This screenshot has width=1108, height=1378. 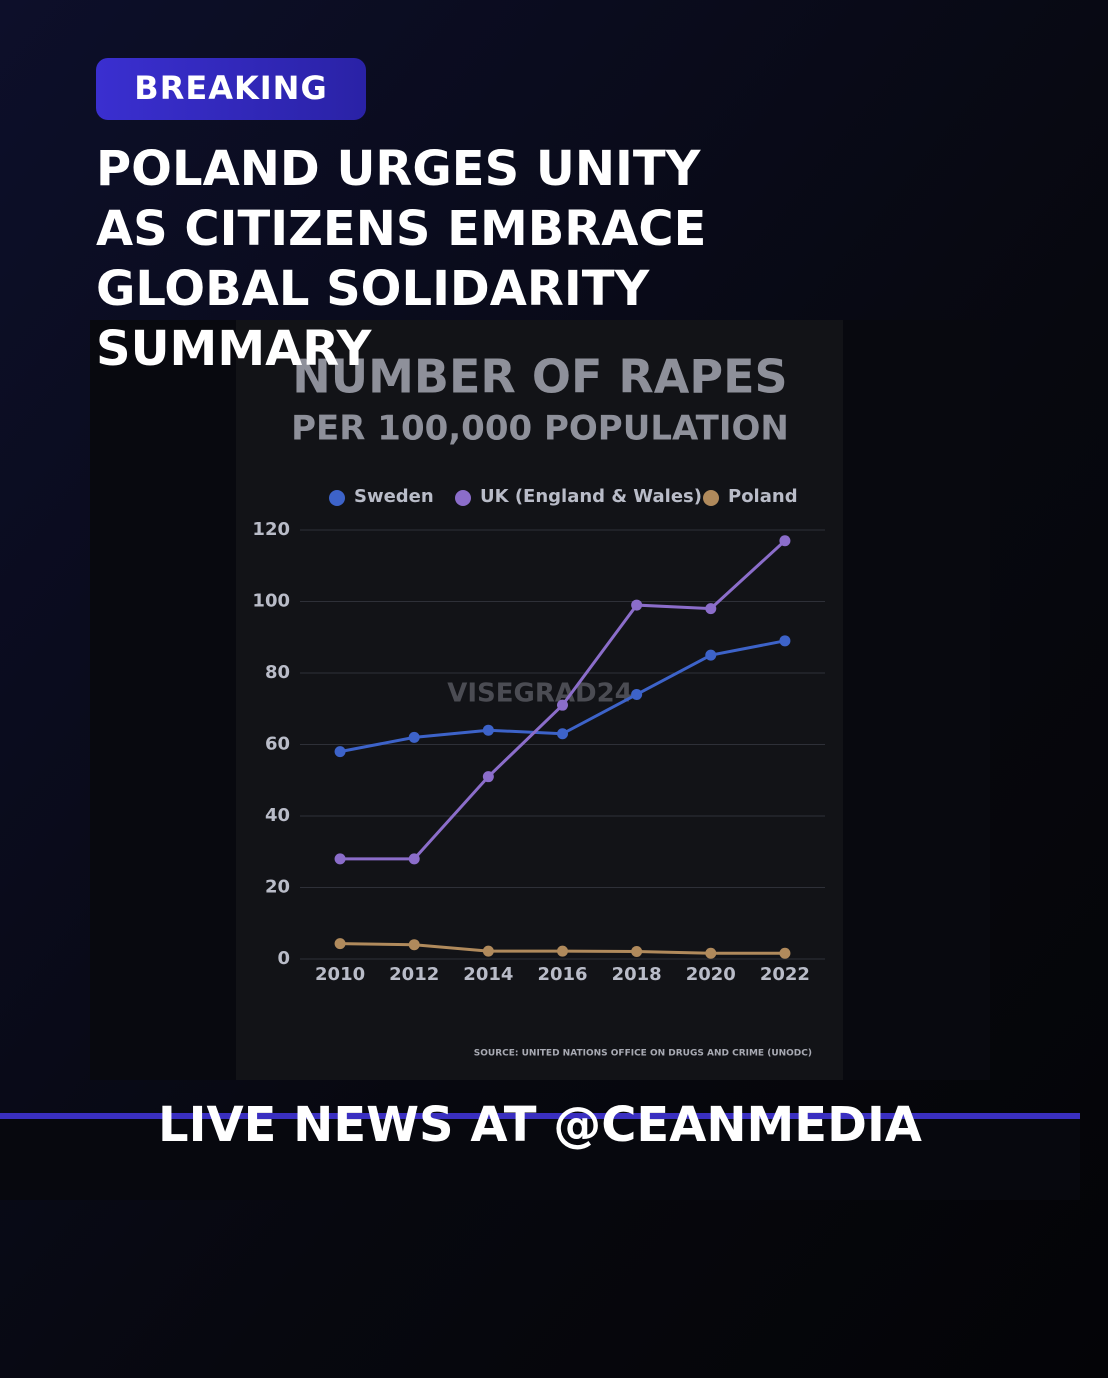 I want to click on x-tick-label: 2014, so click(x=488, y=974).